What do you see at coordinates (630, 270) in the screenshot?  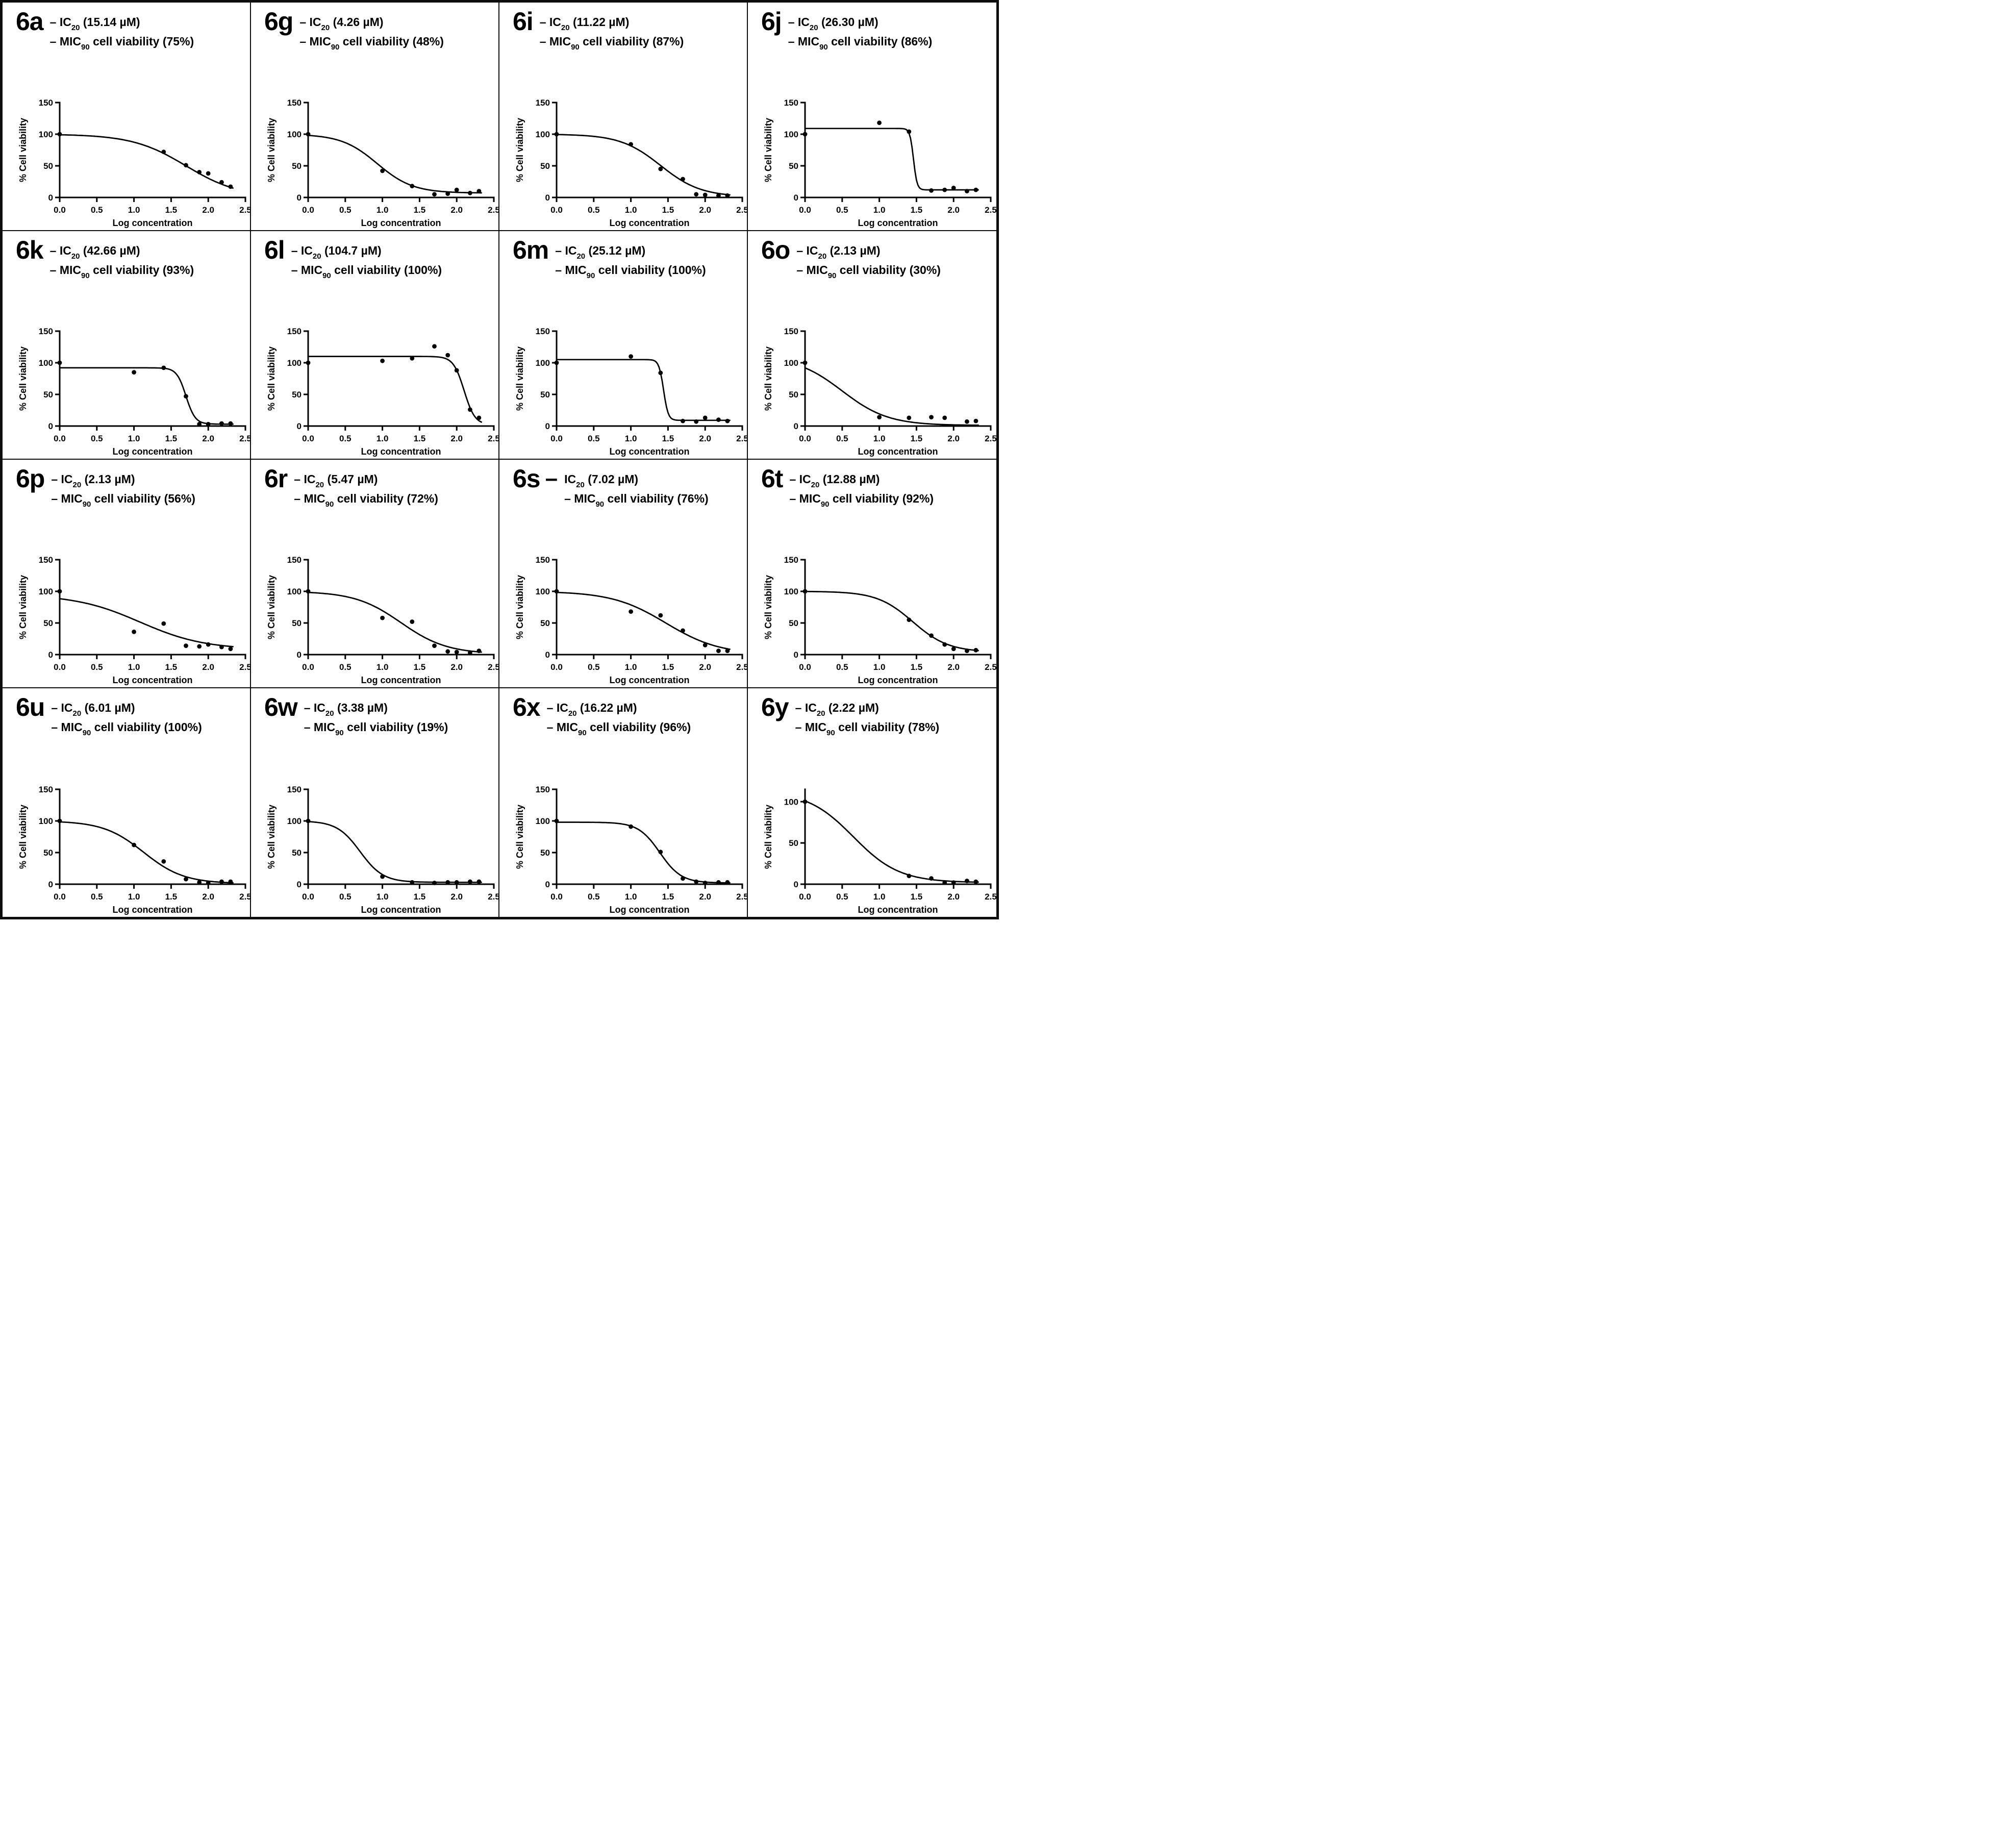 I see `mic90-line: – MIC90 cell viability (100%)` at bounding box center [630, 270].